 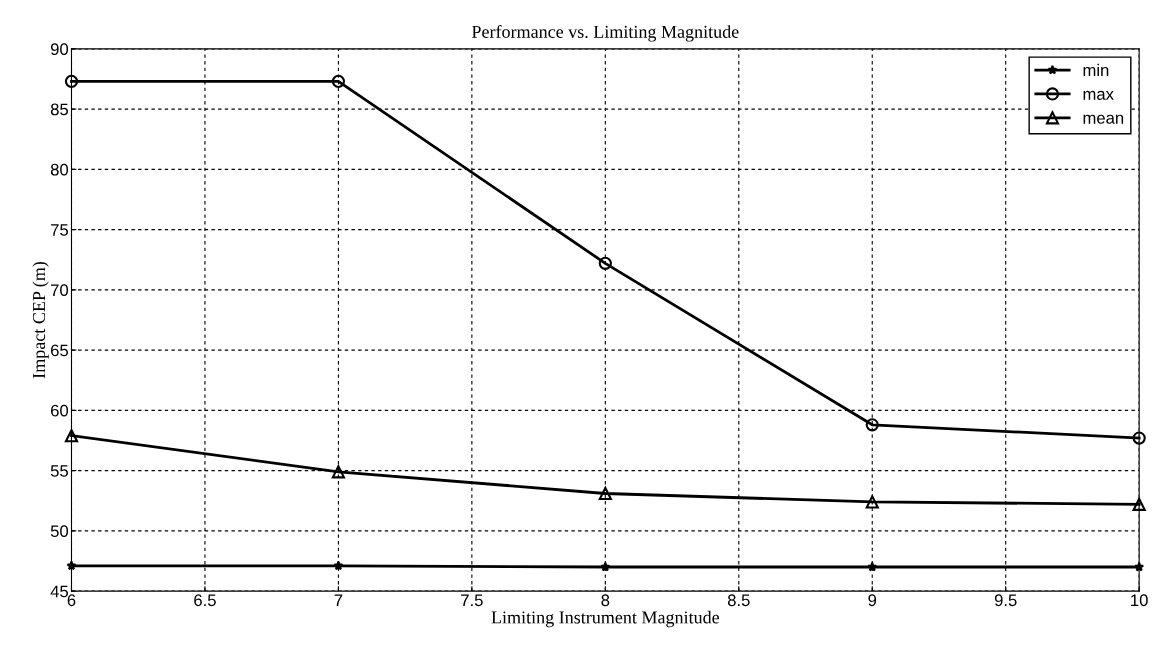 I want to click on y-tick-label: 80, so click(x=59, y=169).